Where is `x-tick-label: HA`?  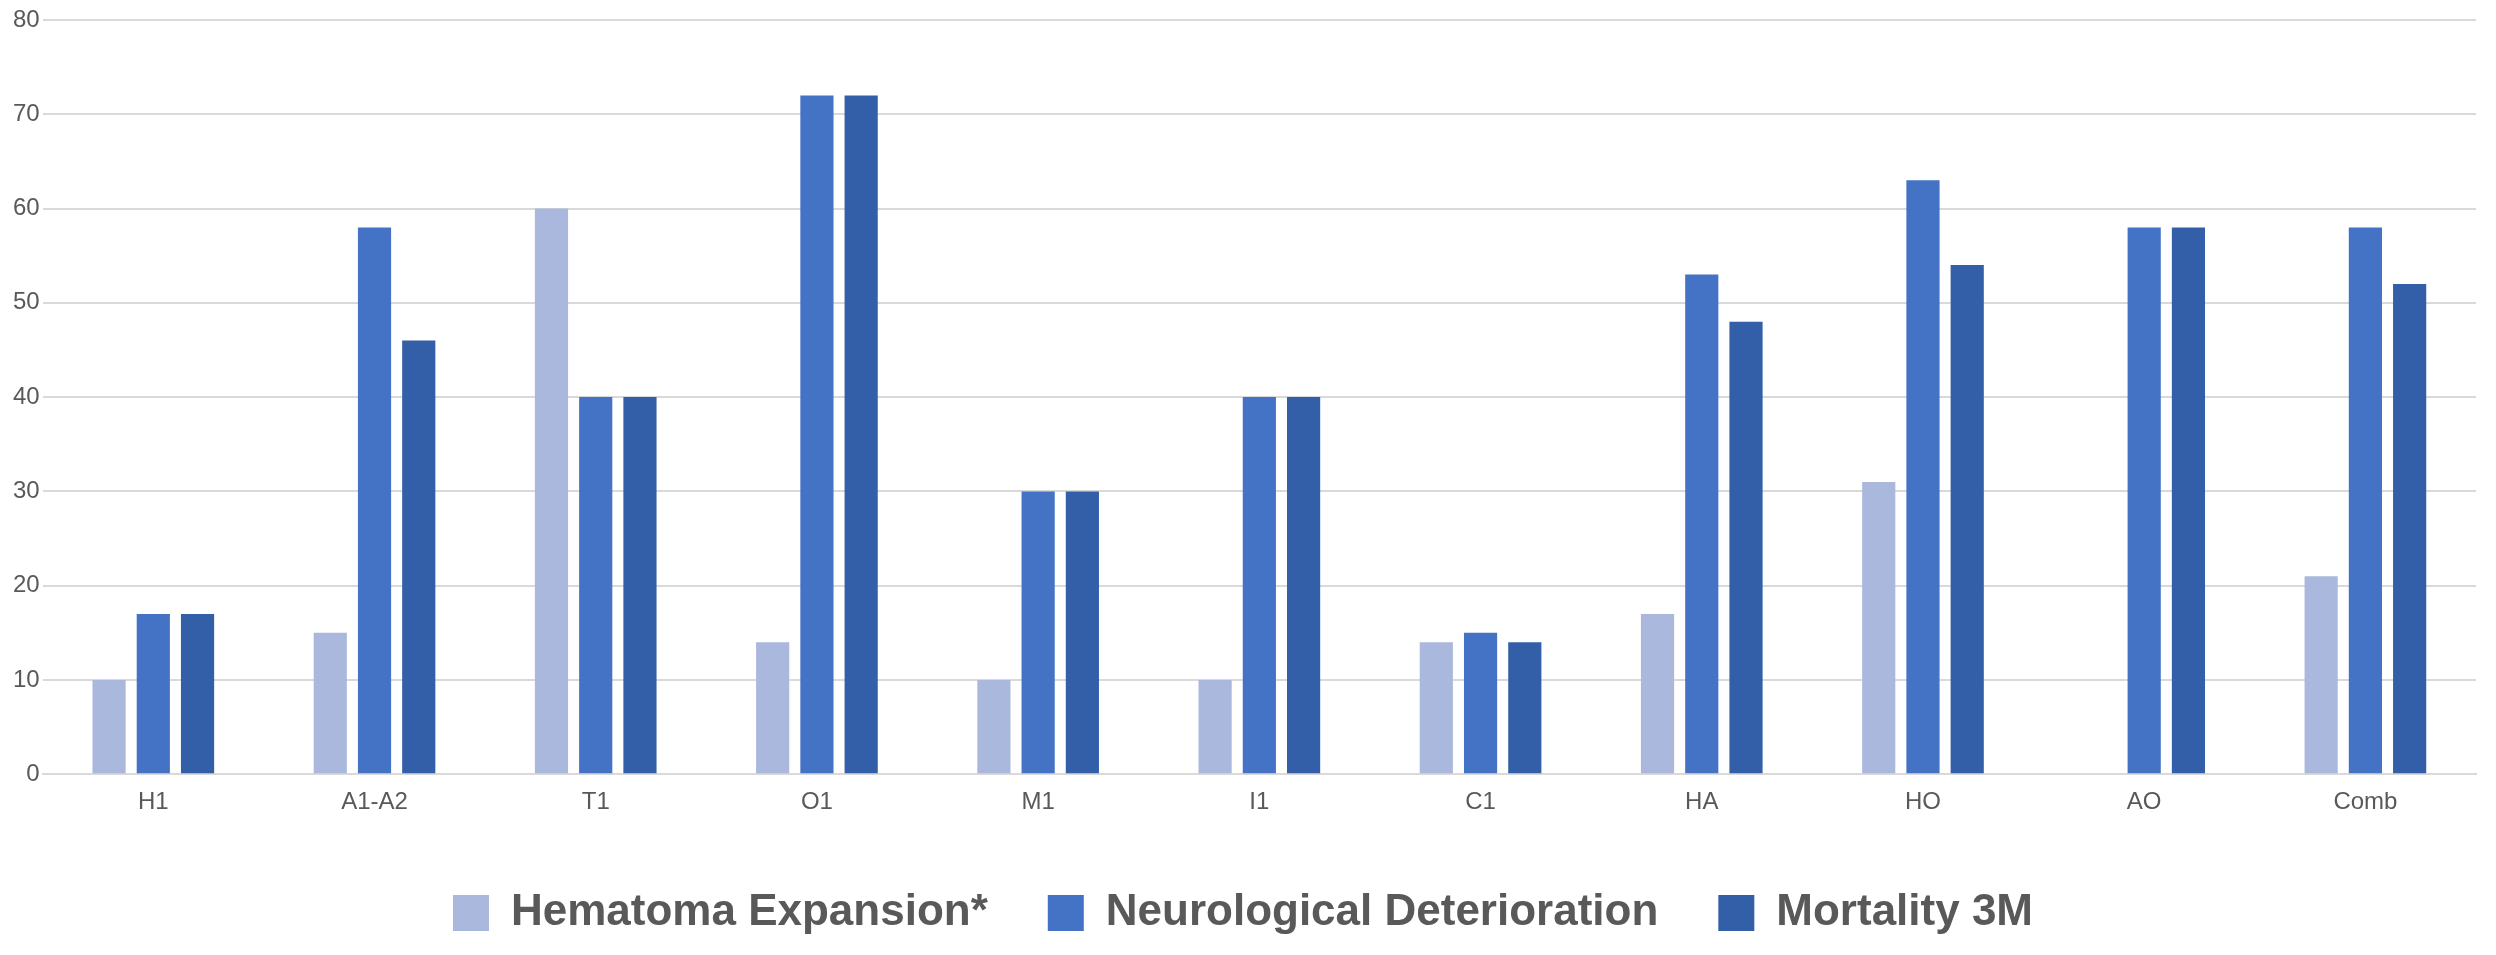
x-tick-label: HA is located at coordinates (1702, 801).